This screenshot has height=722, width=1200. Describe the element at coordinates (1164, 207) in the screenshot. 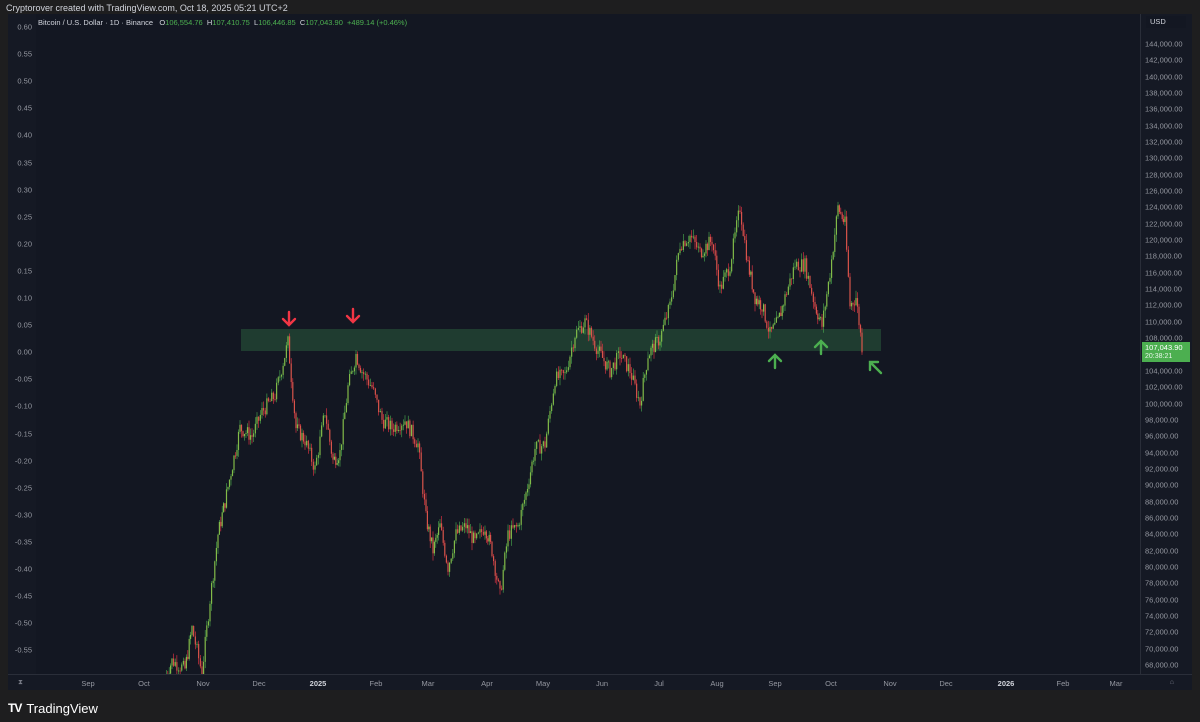

I see `price-tick: 124,000.00` at that location.